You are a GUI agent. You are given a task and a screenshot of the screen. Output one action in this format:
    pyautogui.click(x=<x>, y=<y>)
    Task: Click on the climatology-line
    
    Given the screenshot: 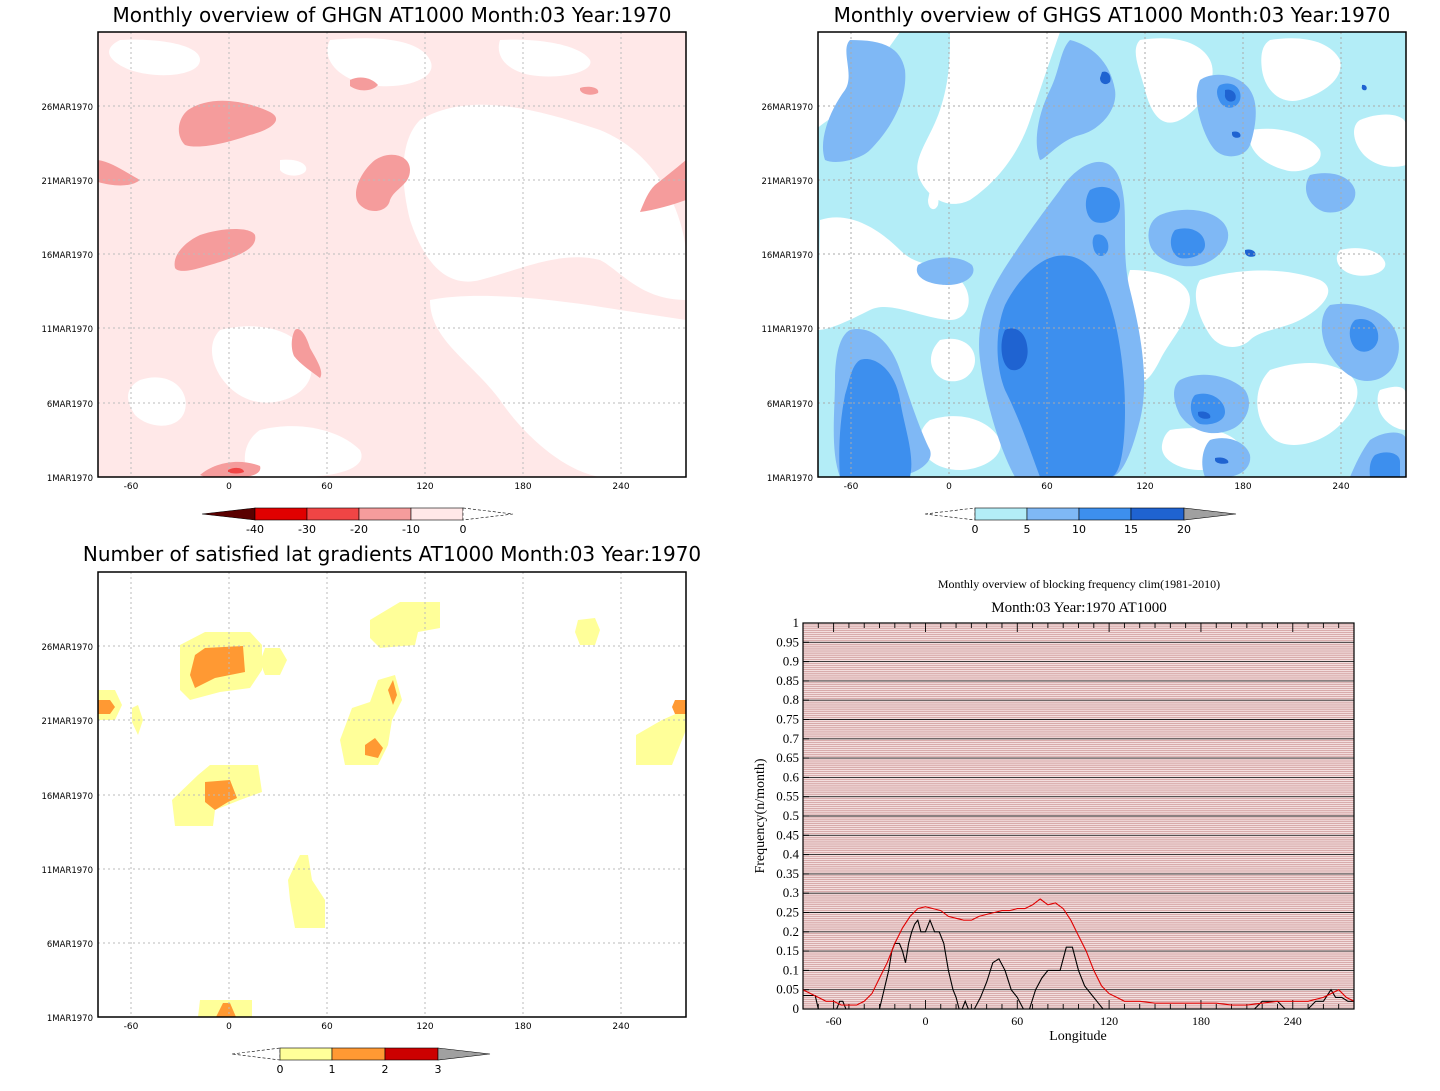 What is the action you would take?
    pyautogui.click(x=1078, y=952)
    